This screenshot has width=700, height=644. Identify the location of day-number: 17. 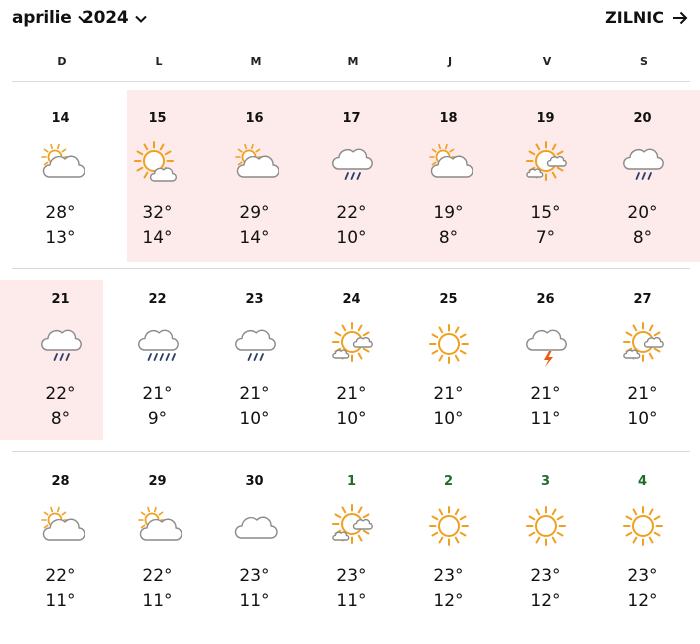
(351, 118).